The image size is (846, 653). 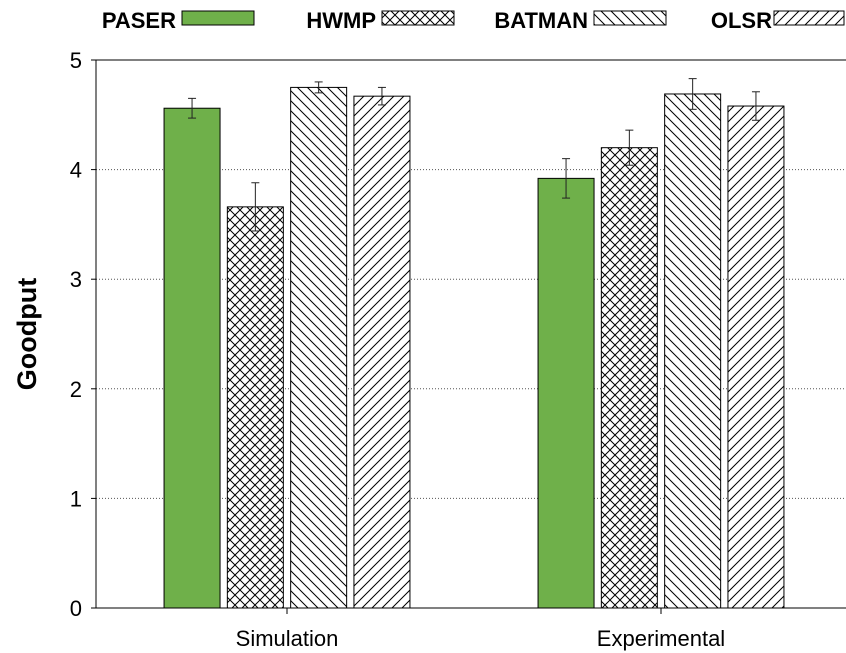 What do you see at coordinates (809, 18) in the screenshot?
I see `legend-swatch-olsr` at bounding box center [809, 18].